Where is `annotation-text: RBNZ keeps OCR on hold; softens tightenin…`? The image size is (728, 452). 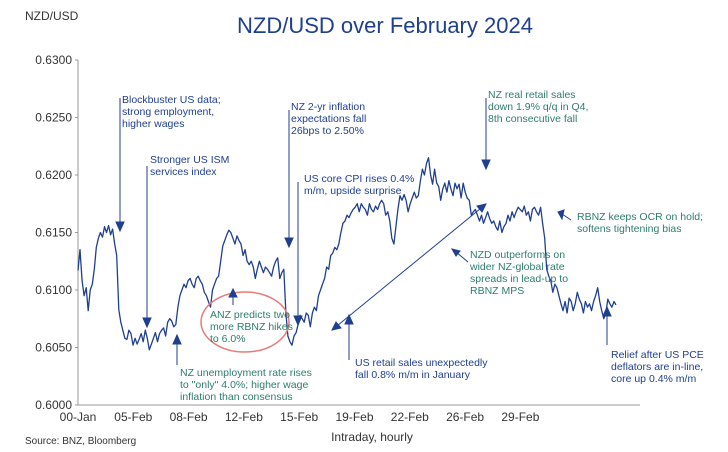 annotation-text: RBNZ keeps OCR on hold; softens tightenin… is located at coordinates (640, 223).